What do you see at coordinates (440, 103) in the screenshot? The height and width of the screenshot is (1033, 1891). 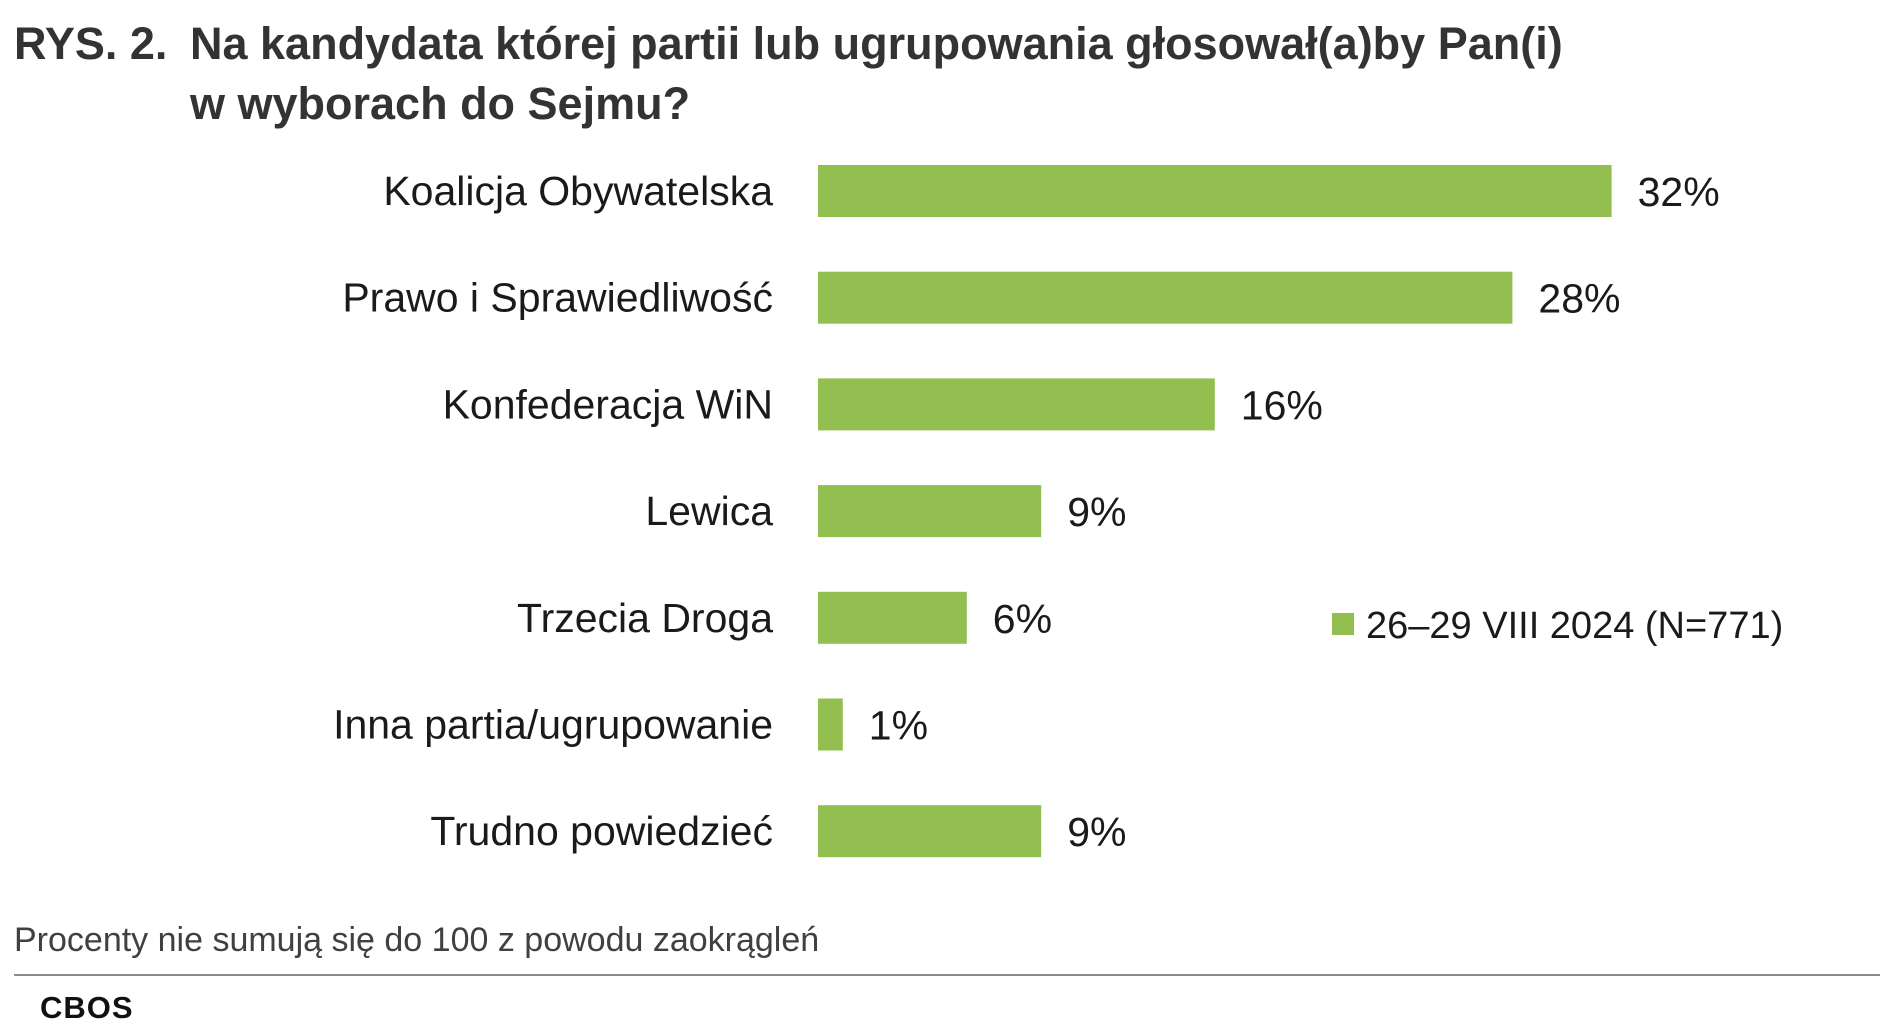 I see `title-line-2: w wyborach do Sejmu?` at bounding box center [440, 103].